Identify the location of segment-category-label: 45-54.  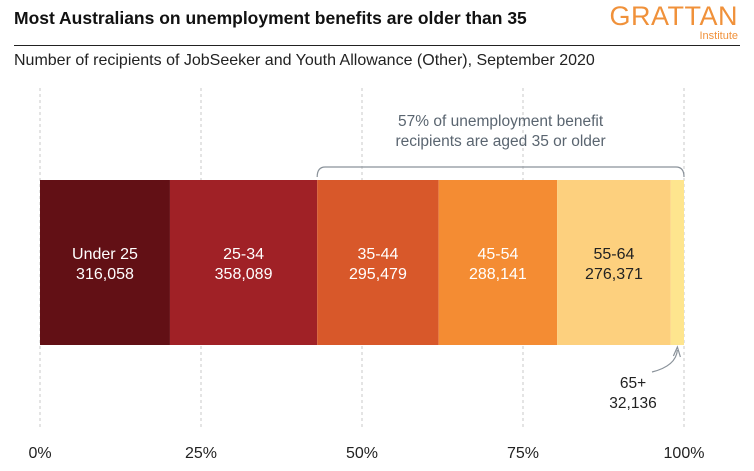
(497, 254).